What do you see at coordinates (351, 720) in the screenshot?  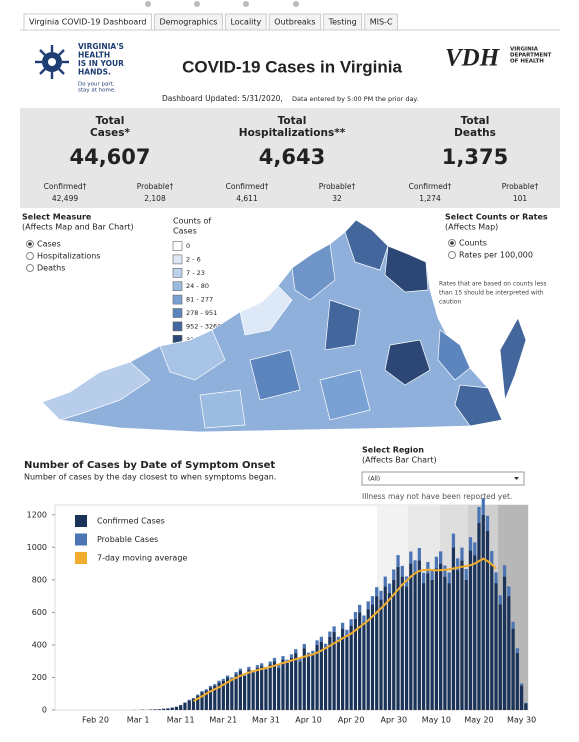 I see `x-tick-label: Apr 20` at bounding box center [351, 720].